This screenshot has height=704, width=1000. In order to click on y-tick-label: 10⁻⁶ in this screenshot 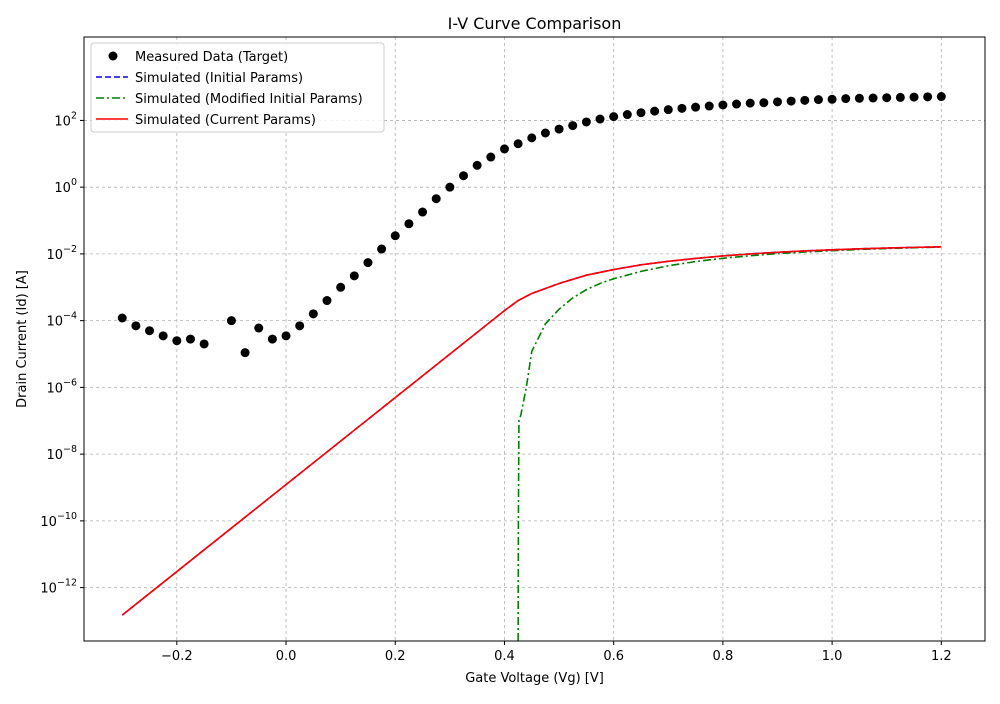, I will do `click(61, 386)`.